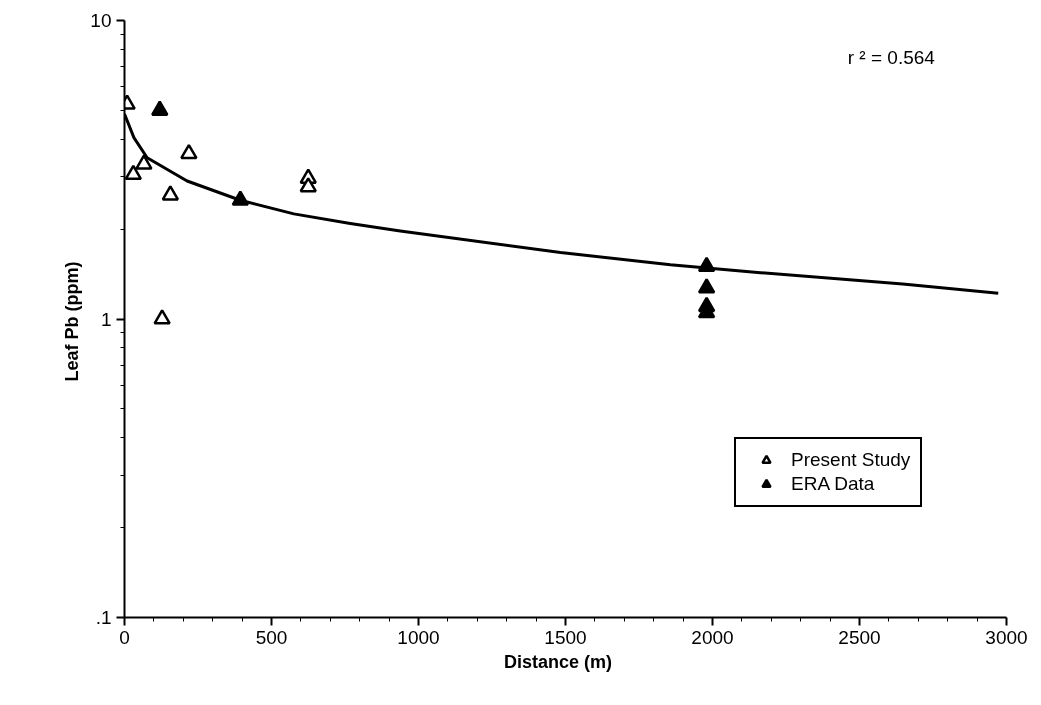 Image resolution: width=1041 pixels, height=705 pixels. I want to click on y-tick-label: 1, so click(106, 319).